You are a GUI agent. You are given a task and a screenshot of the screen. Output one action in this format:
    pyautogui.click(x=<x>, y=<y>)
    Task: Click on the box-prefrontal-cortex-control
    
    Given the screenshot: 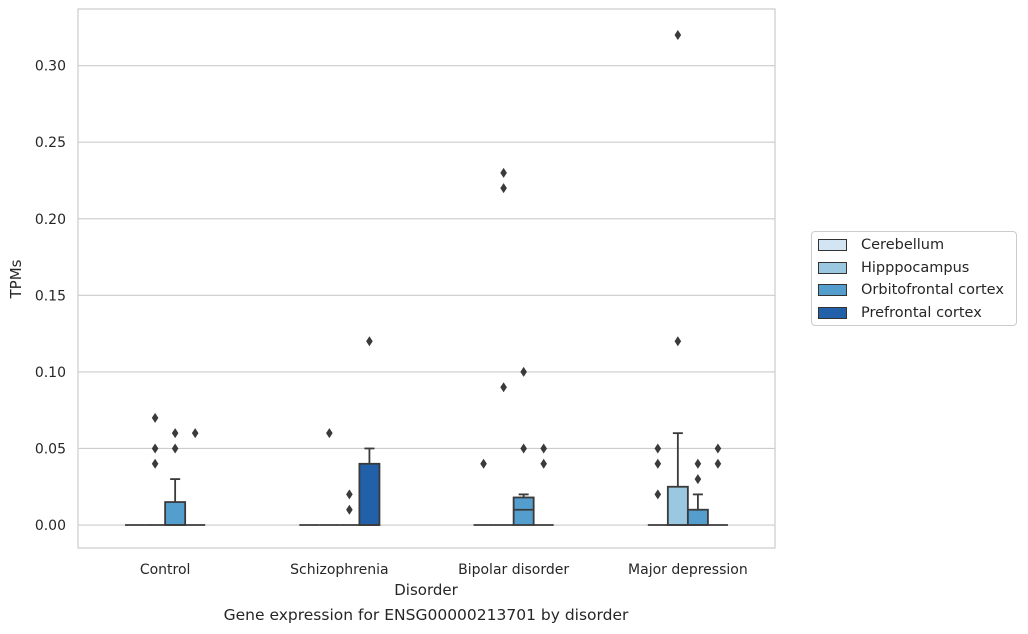 What is the action you would take?
    pyautogui.click(x=195, y=477)
    